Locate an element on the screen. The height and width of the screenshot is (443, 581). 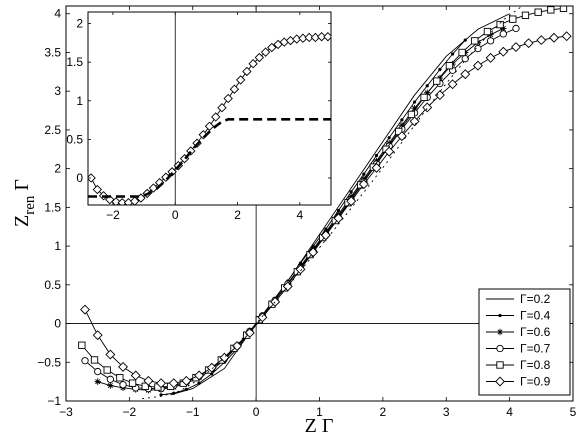
legend-label: Γ=0.9 is located at coordinates (535, 382).